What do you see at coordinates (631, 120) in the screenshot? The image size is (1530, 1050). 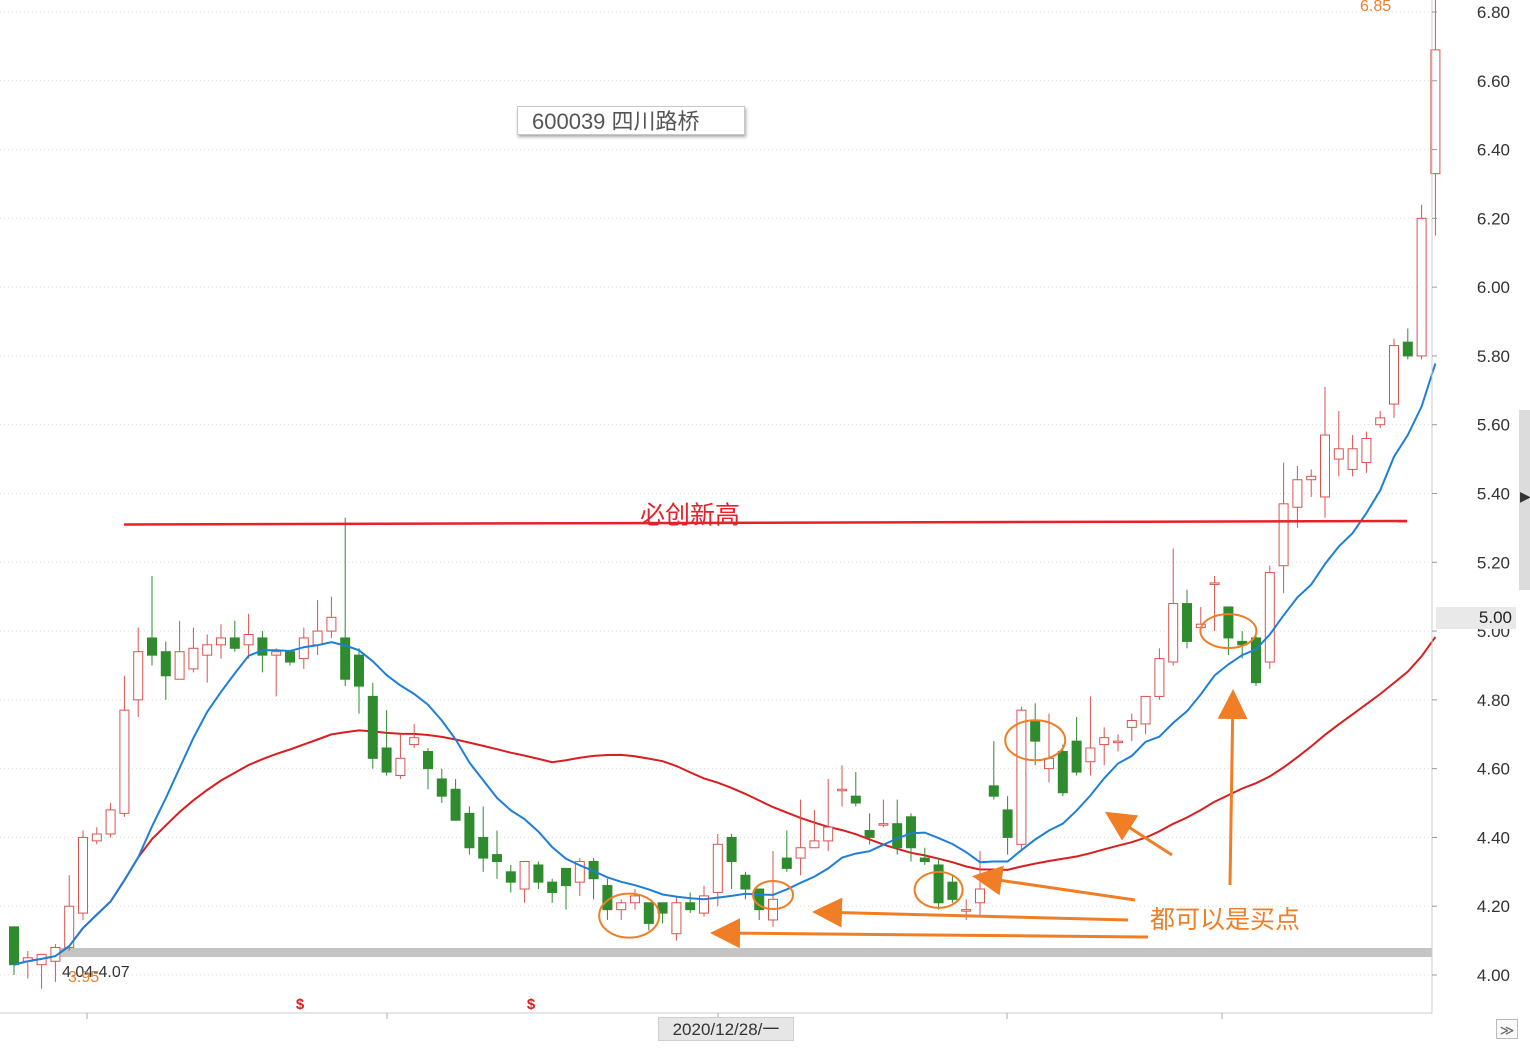 I see `stock-title: 600039 四川路桥` at bounding box center [631, 120].